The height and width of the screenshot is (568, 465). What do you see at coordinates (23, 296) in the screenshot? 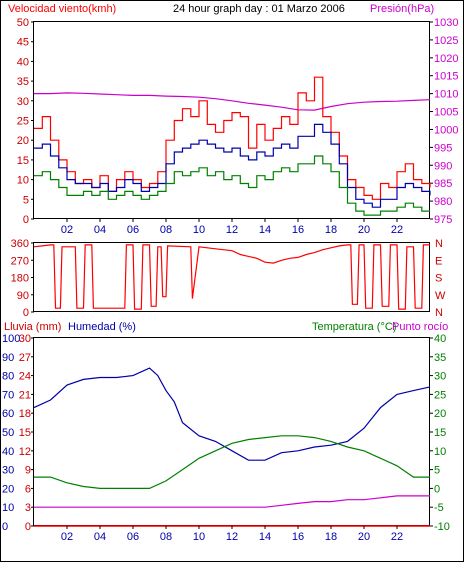
I see `dir-tick-label: 90` at bounding box center [23, 296].